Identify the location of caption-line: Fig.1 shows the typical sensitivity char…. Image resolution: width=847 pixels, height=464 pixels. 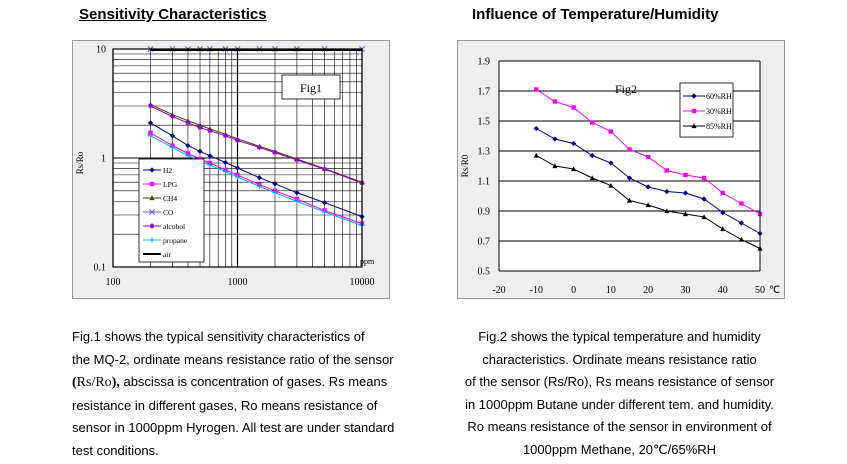
(218, 336).